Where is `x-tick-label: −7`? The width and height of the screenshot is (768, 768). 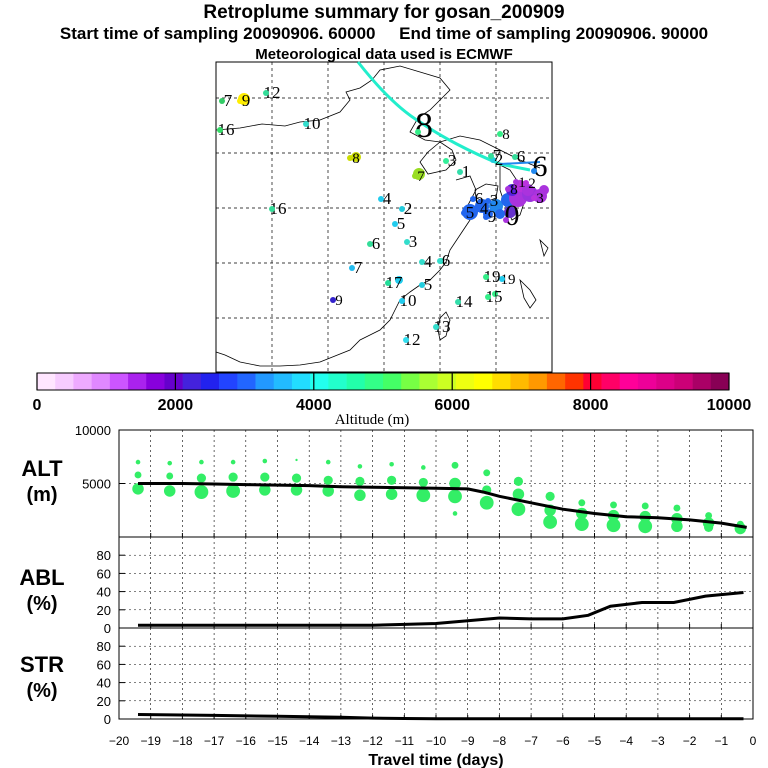
x-tick-label: −7 is located at coordinates (531, 741).